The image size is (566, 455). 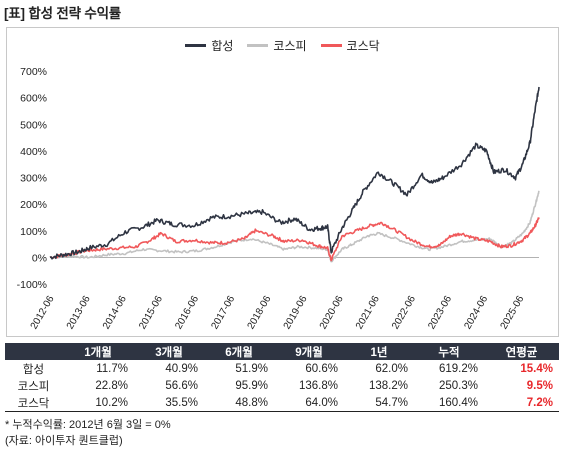 I want to click on table-header-cell: 1년, so click(x=379, y=351).